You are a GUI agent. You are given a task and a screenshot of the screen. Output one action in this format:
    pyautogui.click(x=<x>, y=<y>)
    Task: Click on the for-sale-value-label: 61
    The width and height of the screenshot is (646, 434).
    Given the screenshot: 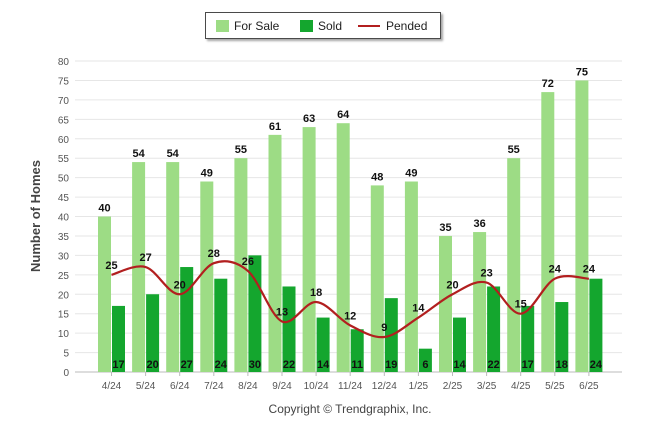 What is the action you would take?
    pyautogui.click(x=275, y=127)
    